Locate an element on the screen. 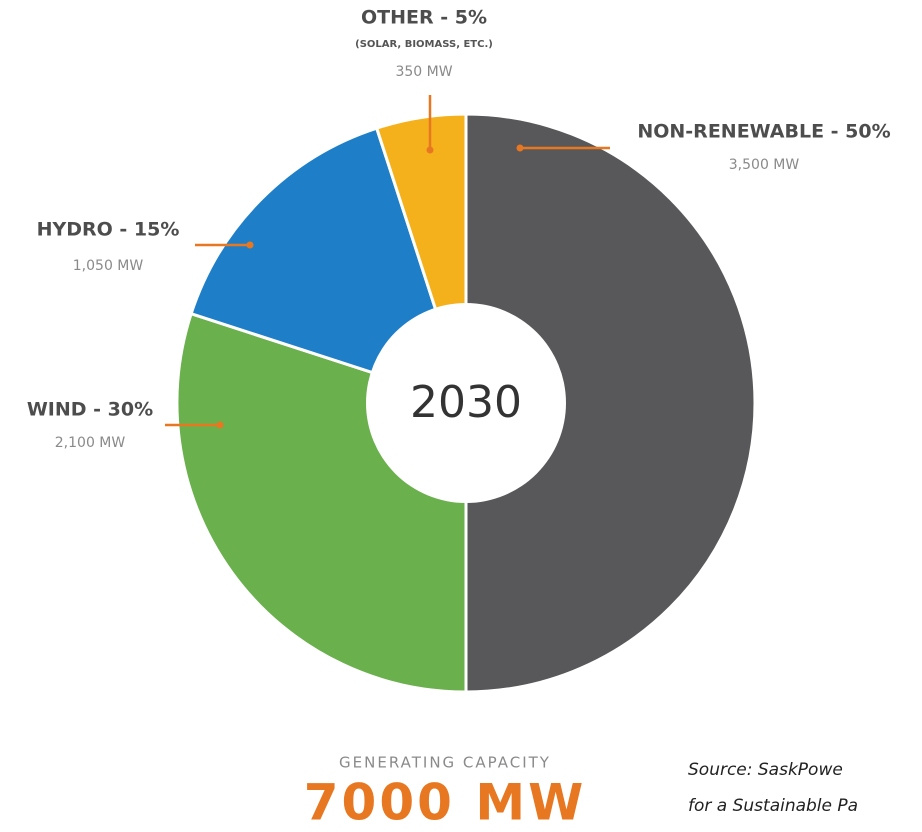 The width and height of the screenshot is (922, 832). segment-label: OTHER - 5% is located at coordinates (424, 18).